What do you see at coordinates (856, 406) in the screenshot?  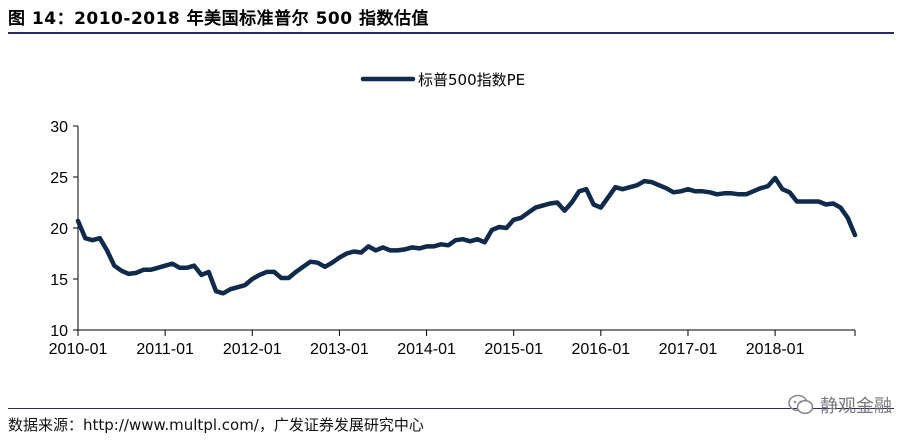 I see `watermark-text: 静观金融` at bounding box center [856, 406].